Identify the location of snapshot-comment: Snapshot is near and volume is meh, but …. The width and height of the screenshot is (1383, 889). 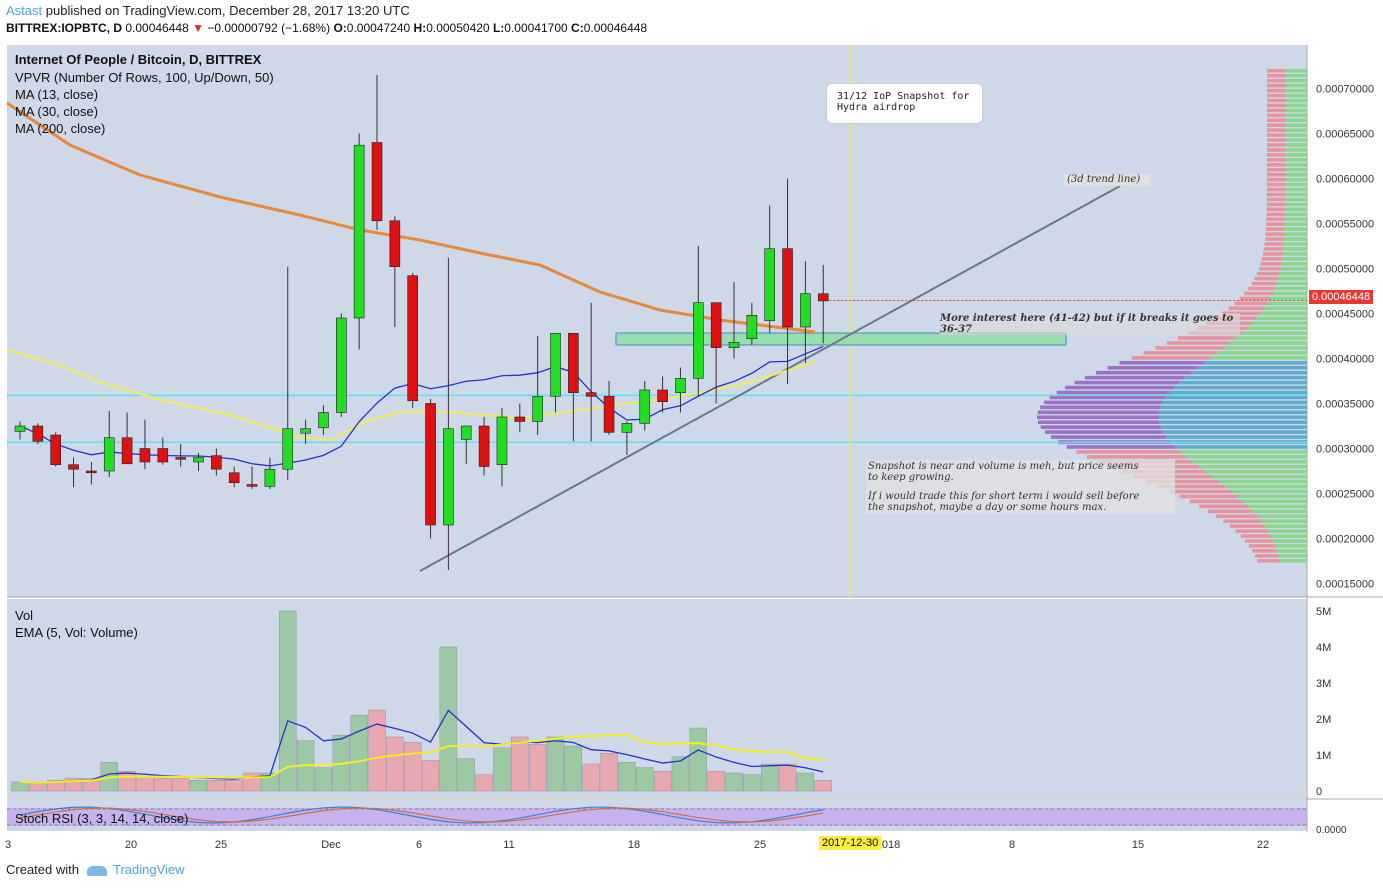
(1020, 487).